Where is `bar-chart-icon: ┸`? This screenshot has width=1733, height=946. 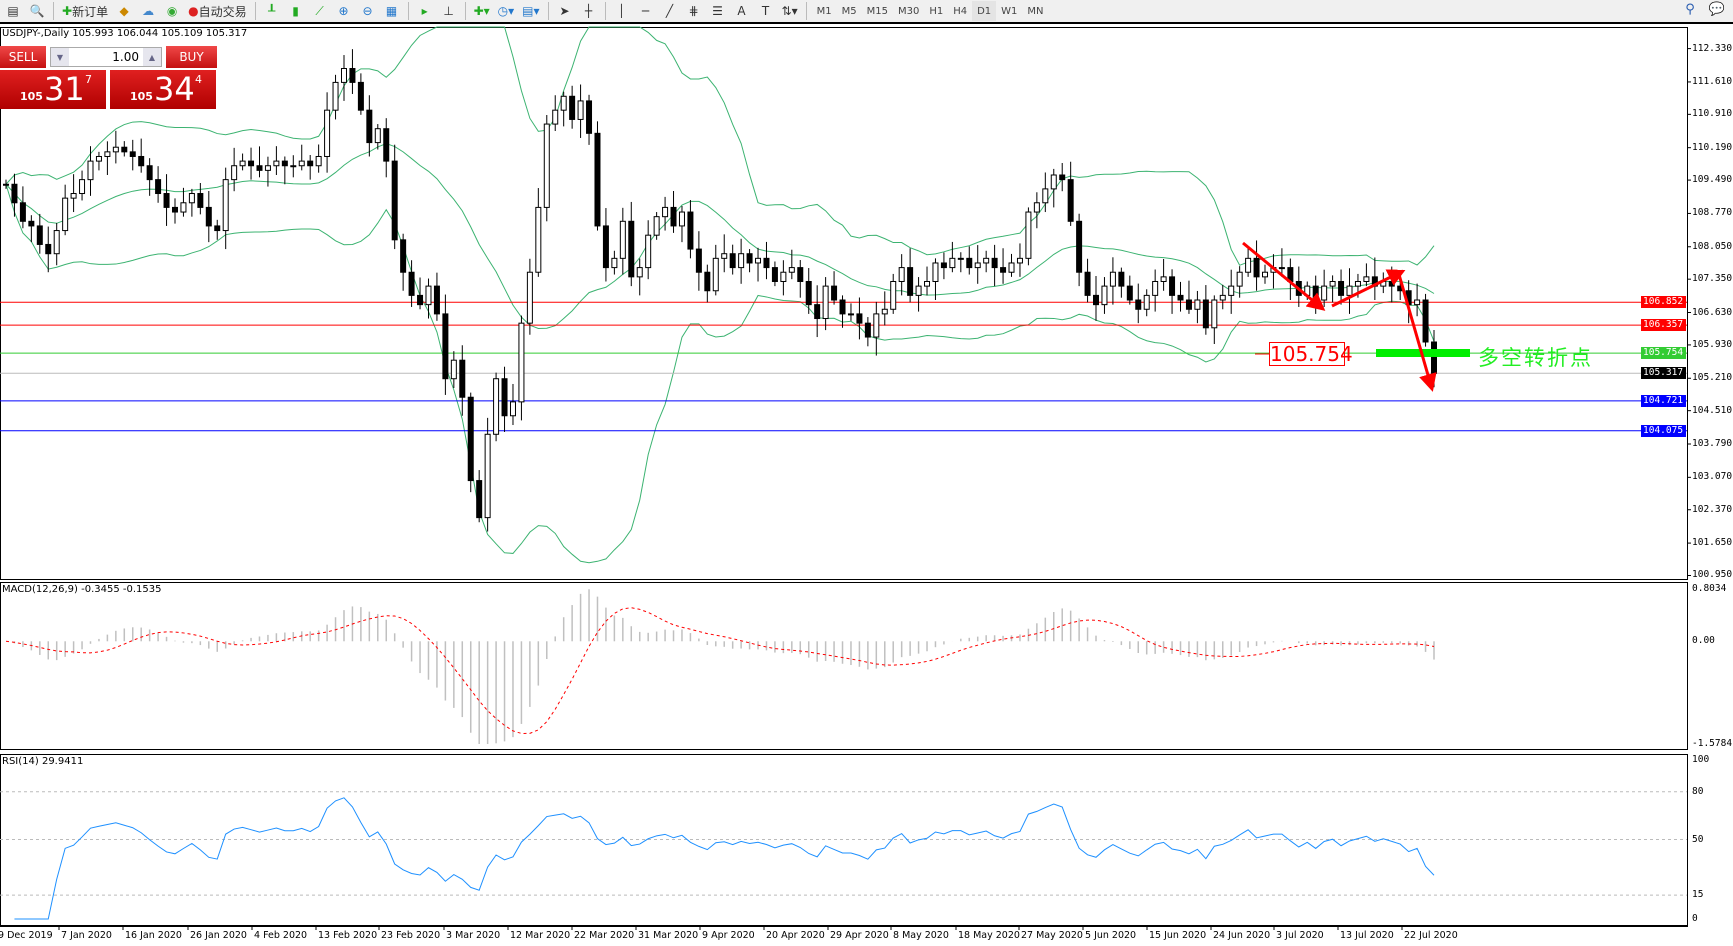
bar-chart-icon: ┸ is located at coordinates (271, 11).